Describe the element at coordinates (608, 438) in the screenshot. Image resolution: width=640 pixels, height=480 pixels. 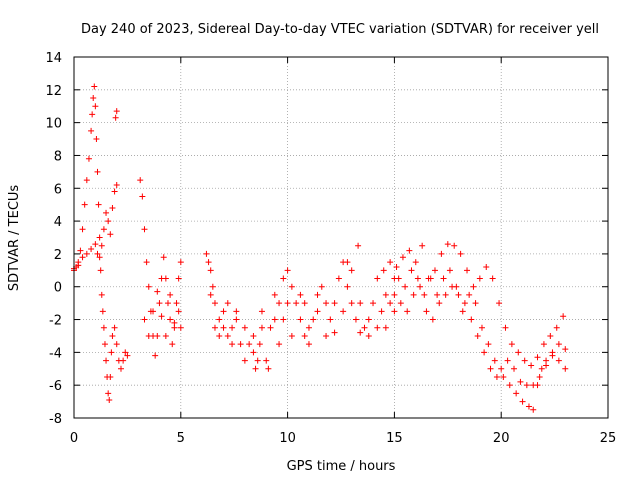
I see `x-tick-label: 25` at that location.